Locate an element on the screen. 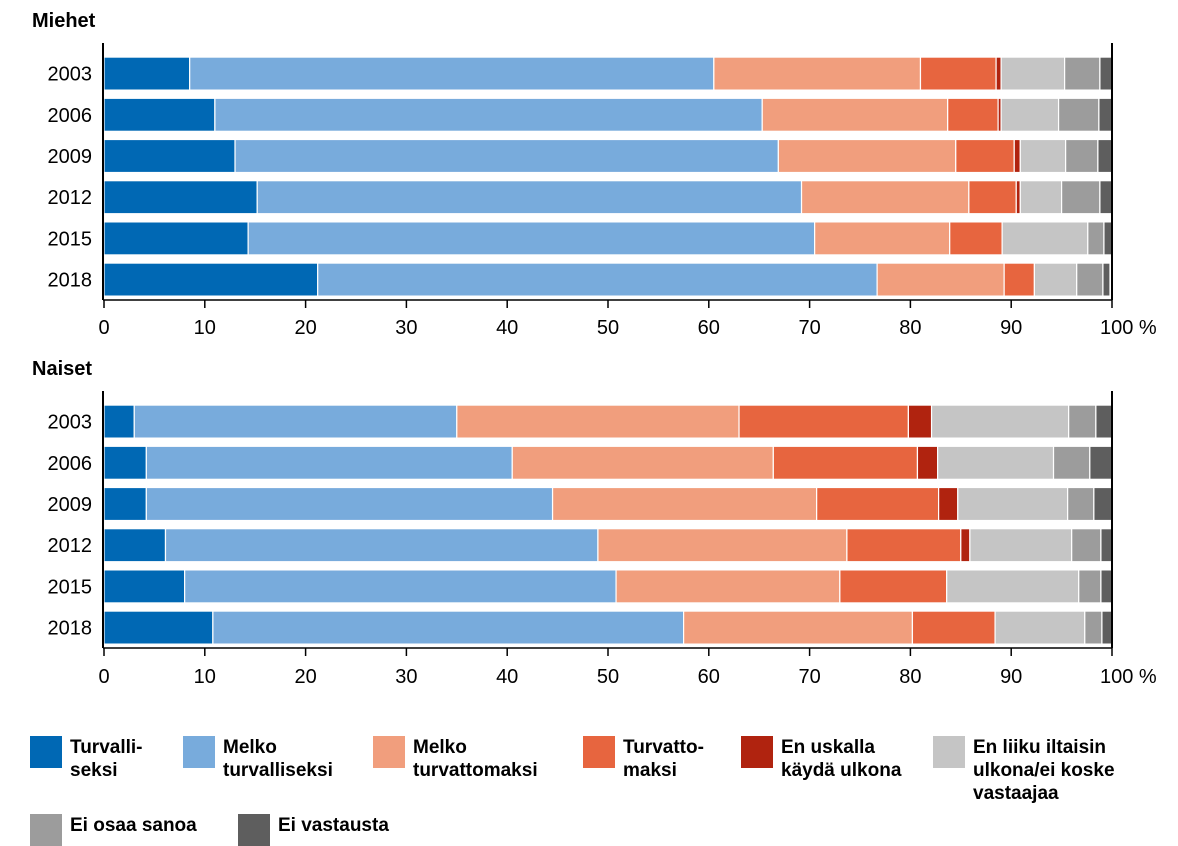 Image resolution: width=1178 pixels, height=846 pixels. bar-segment-miehet-2003-ei-vastausta is located at coordinates (1106, 73).